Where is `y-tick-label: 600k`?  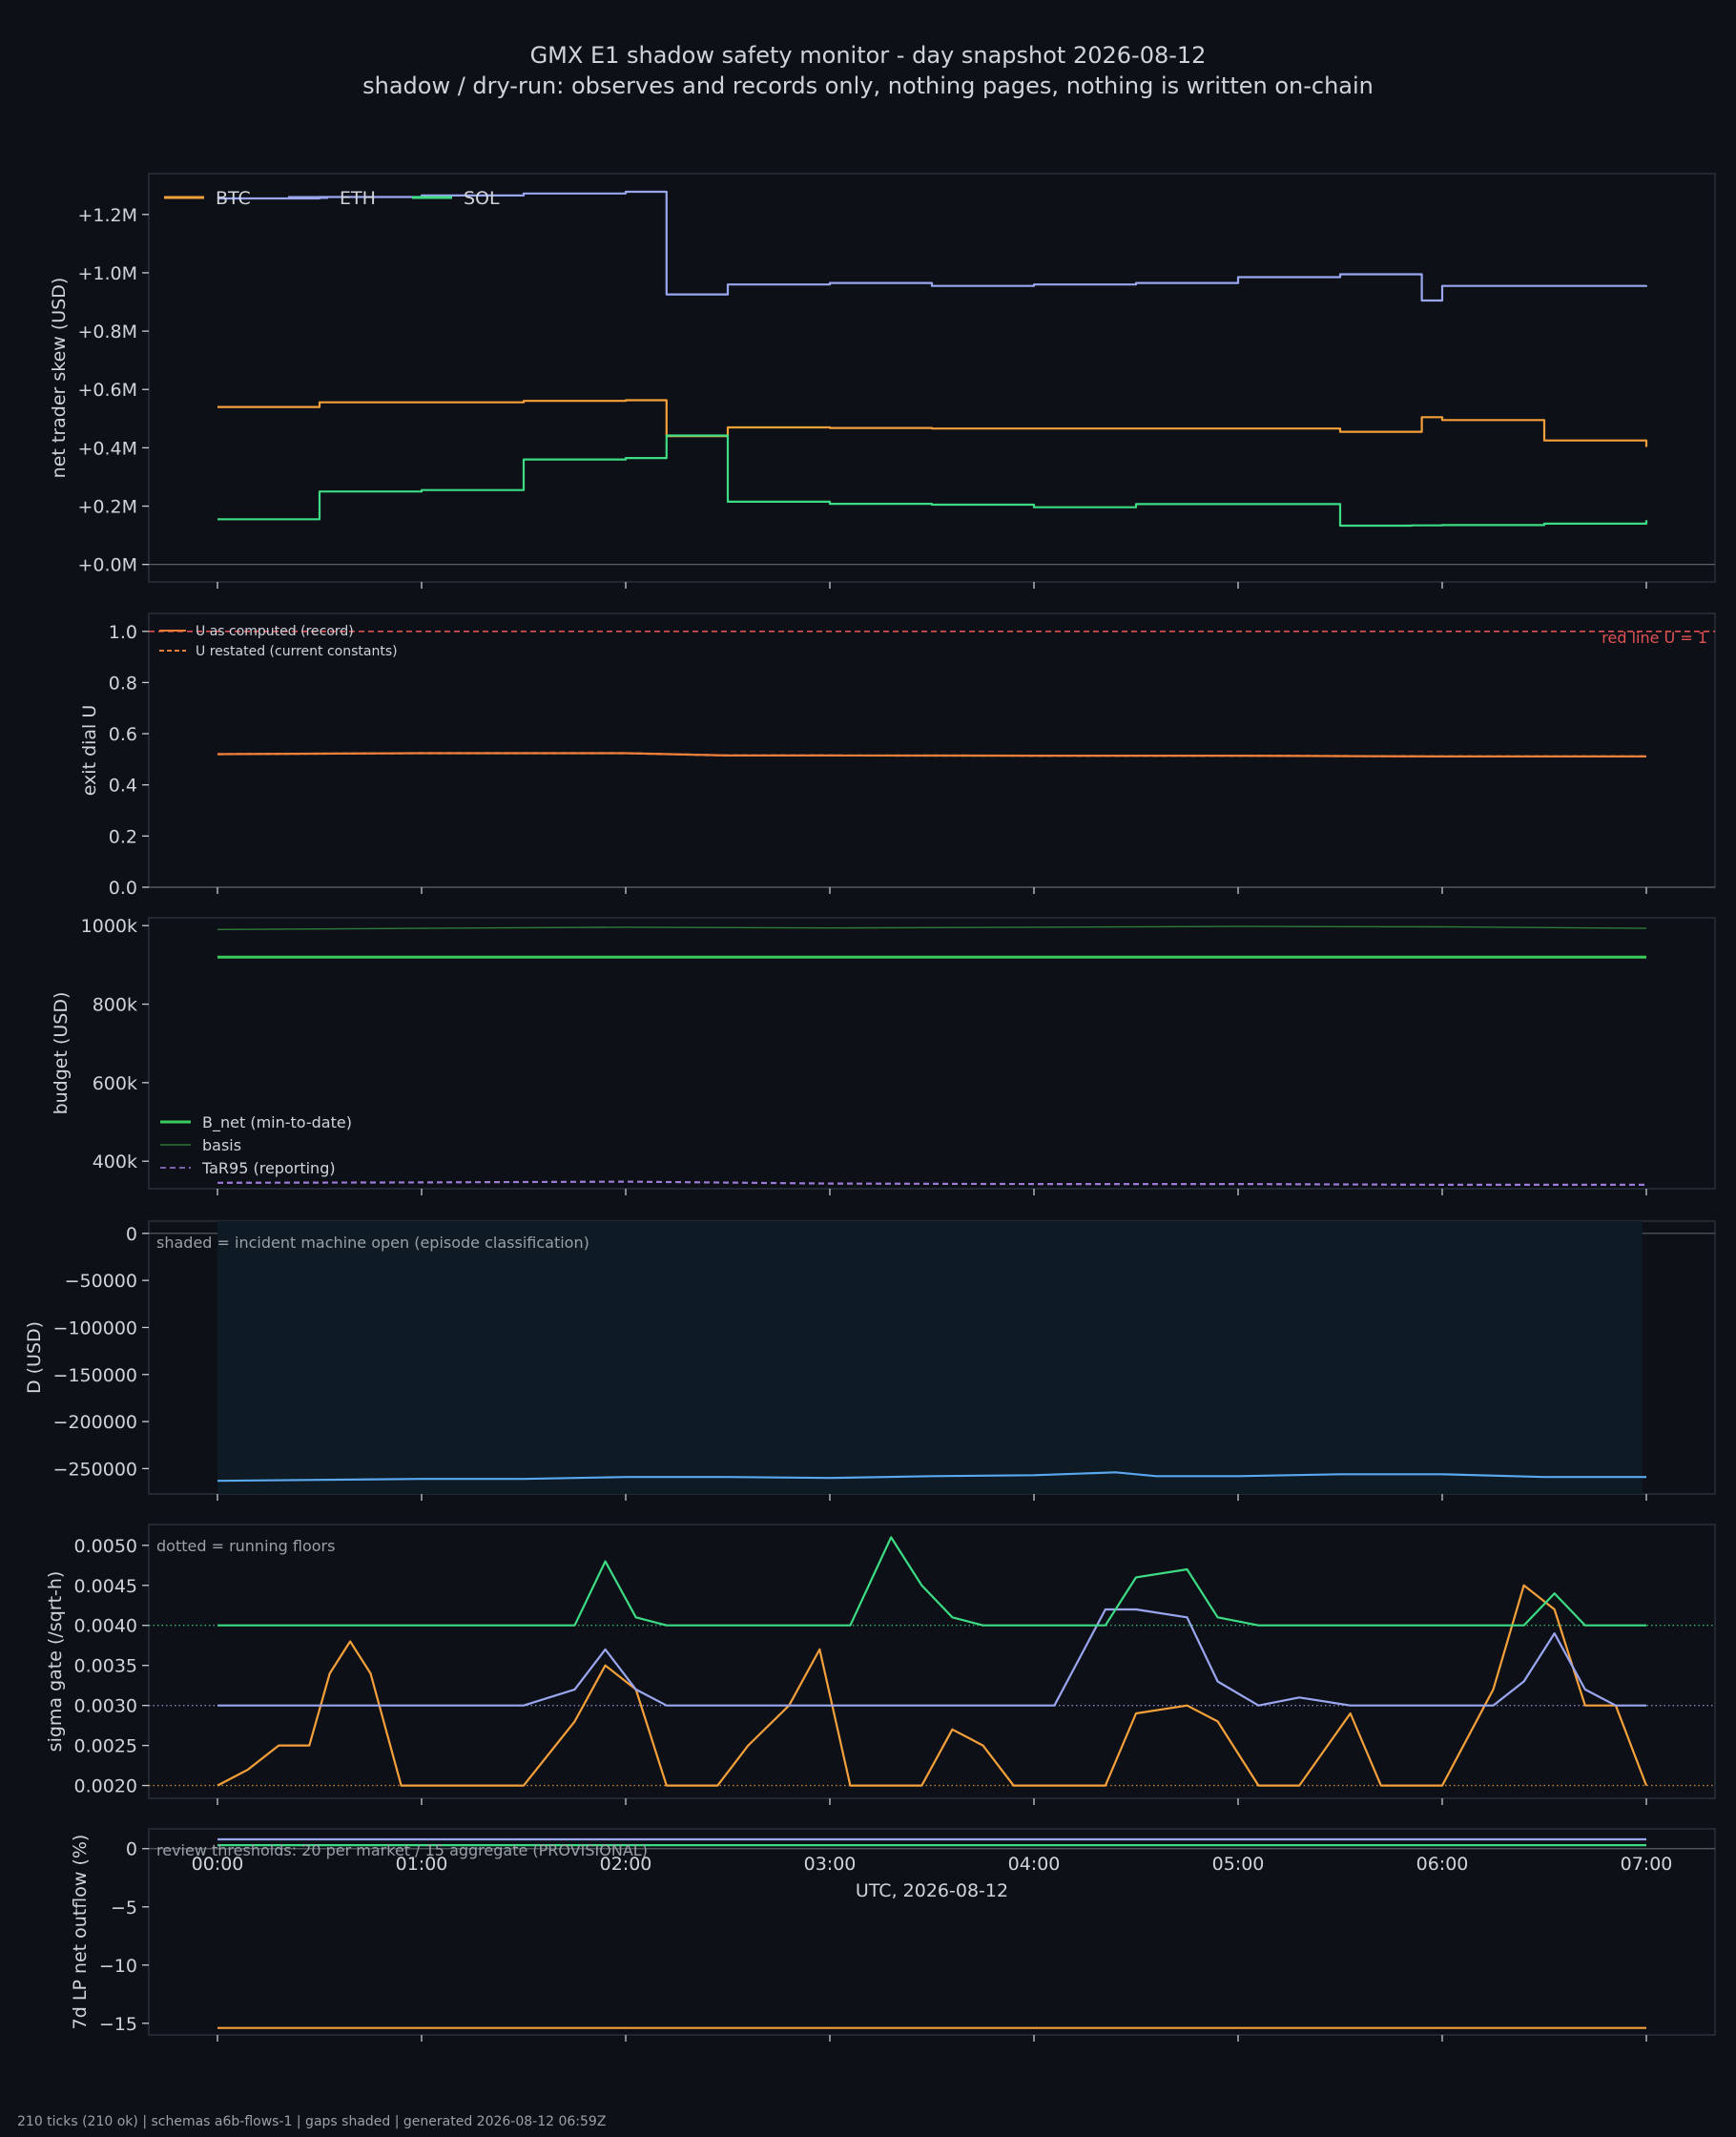
y-tick-label: 600k is located at coordinates (115, 1083).